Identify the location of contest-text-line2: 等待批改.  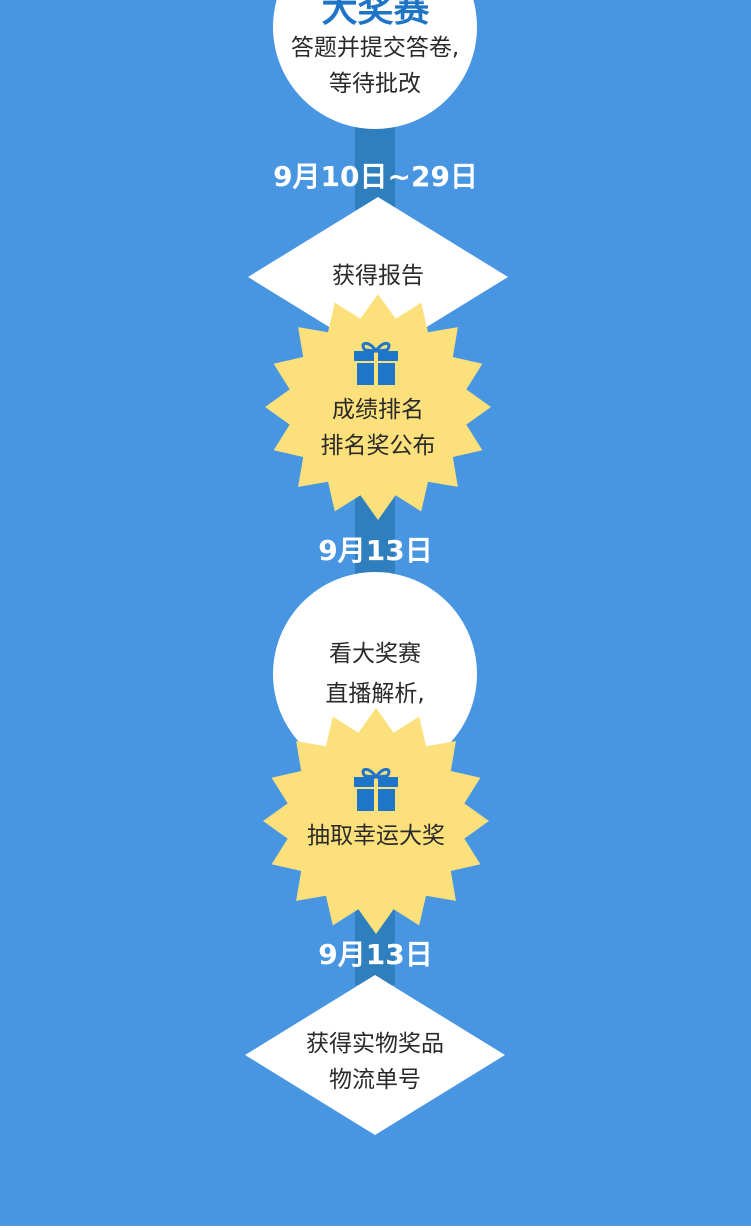
(375, 84).